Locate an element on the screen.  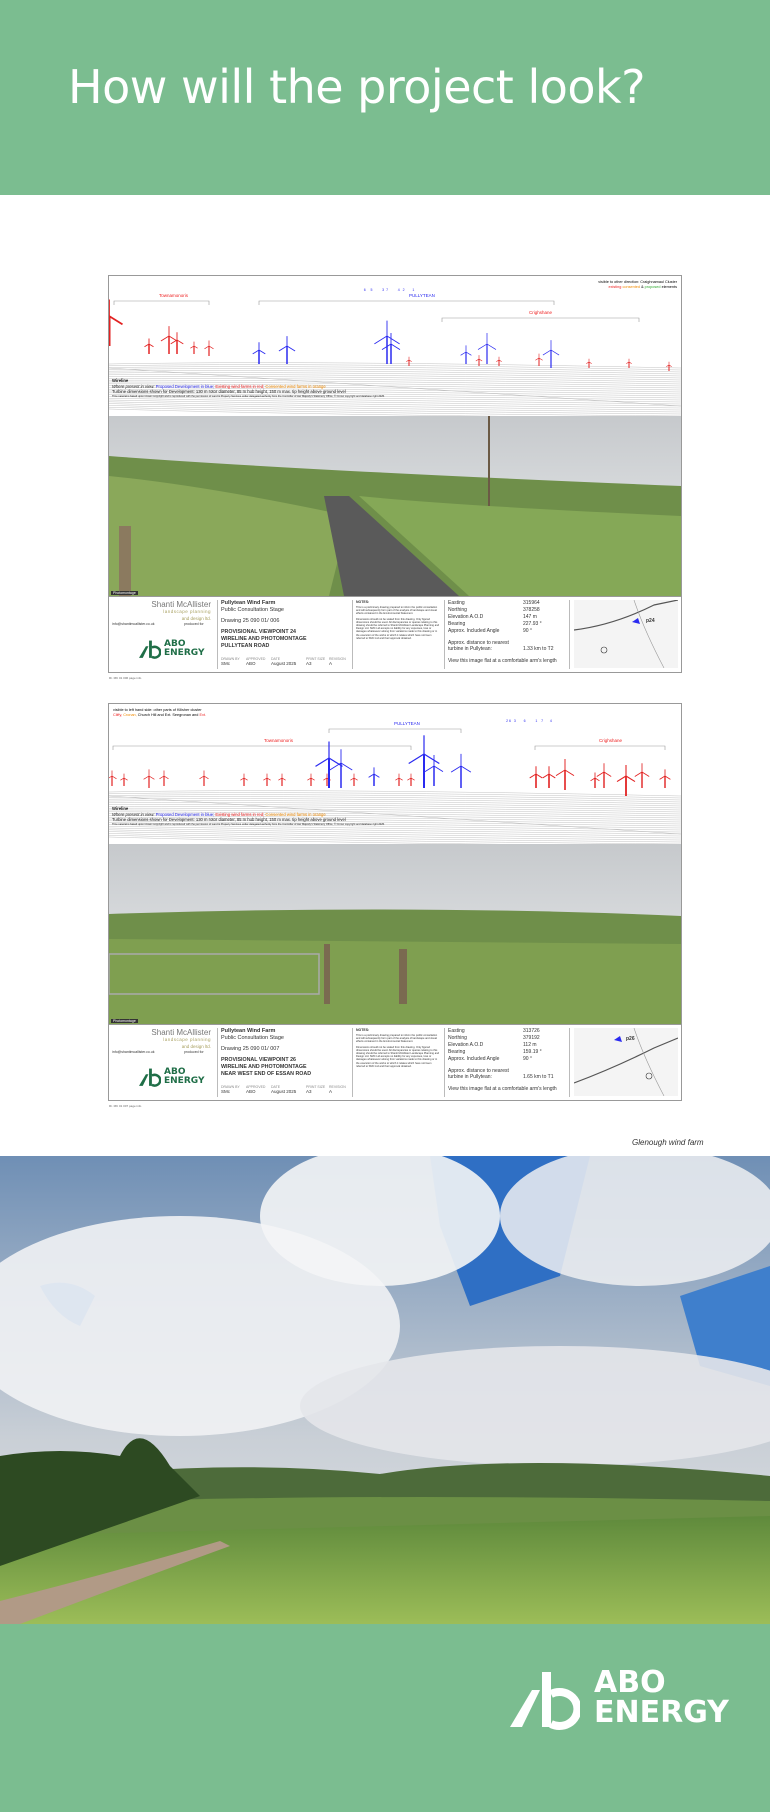
header-banner: How will the project look? is located at coordinates (385, 97).